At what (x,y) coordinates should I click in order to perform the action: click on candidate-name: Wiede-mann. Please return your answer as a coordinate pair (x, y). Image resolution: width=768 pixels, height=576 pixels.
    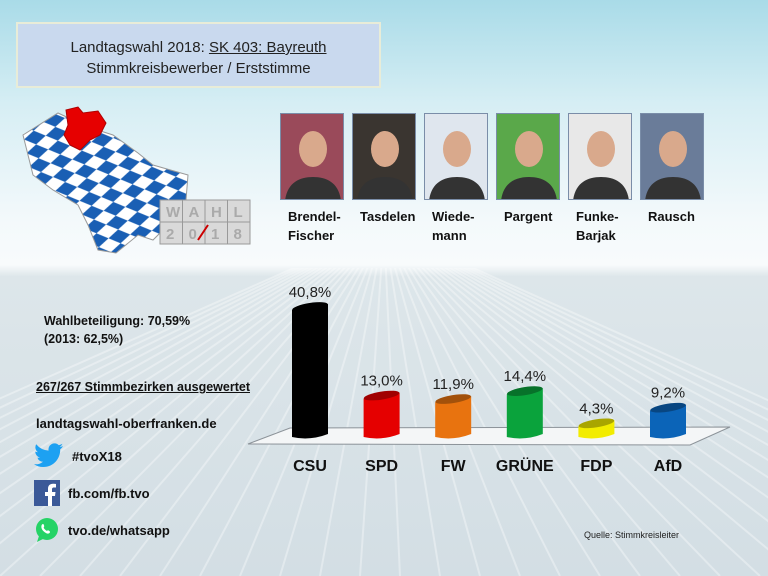
    Looking at the image, I should click on (453, 226).